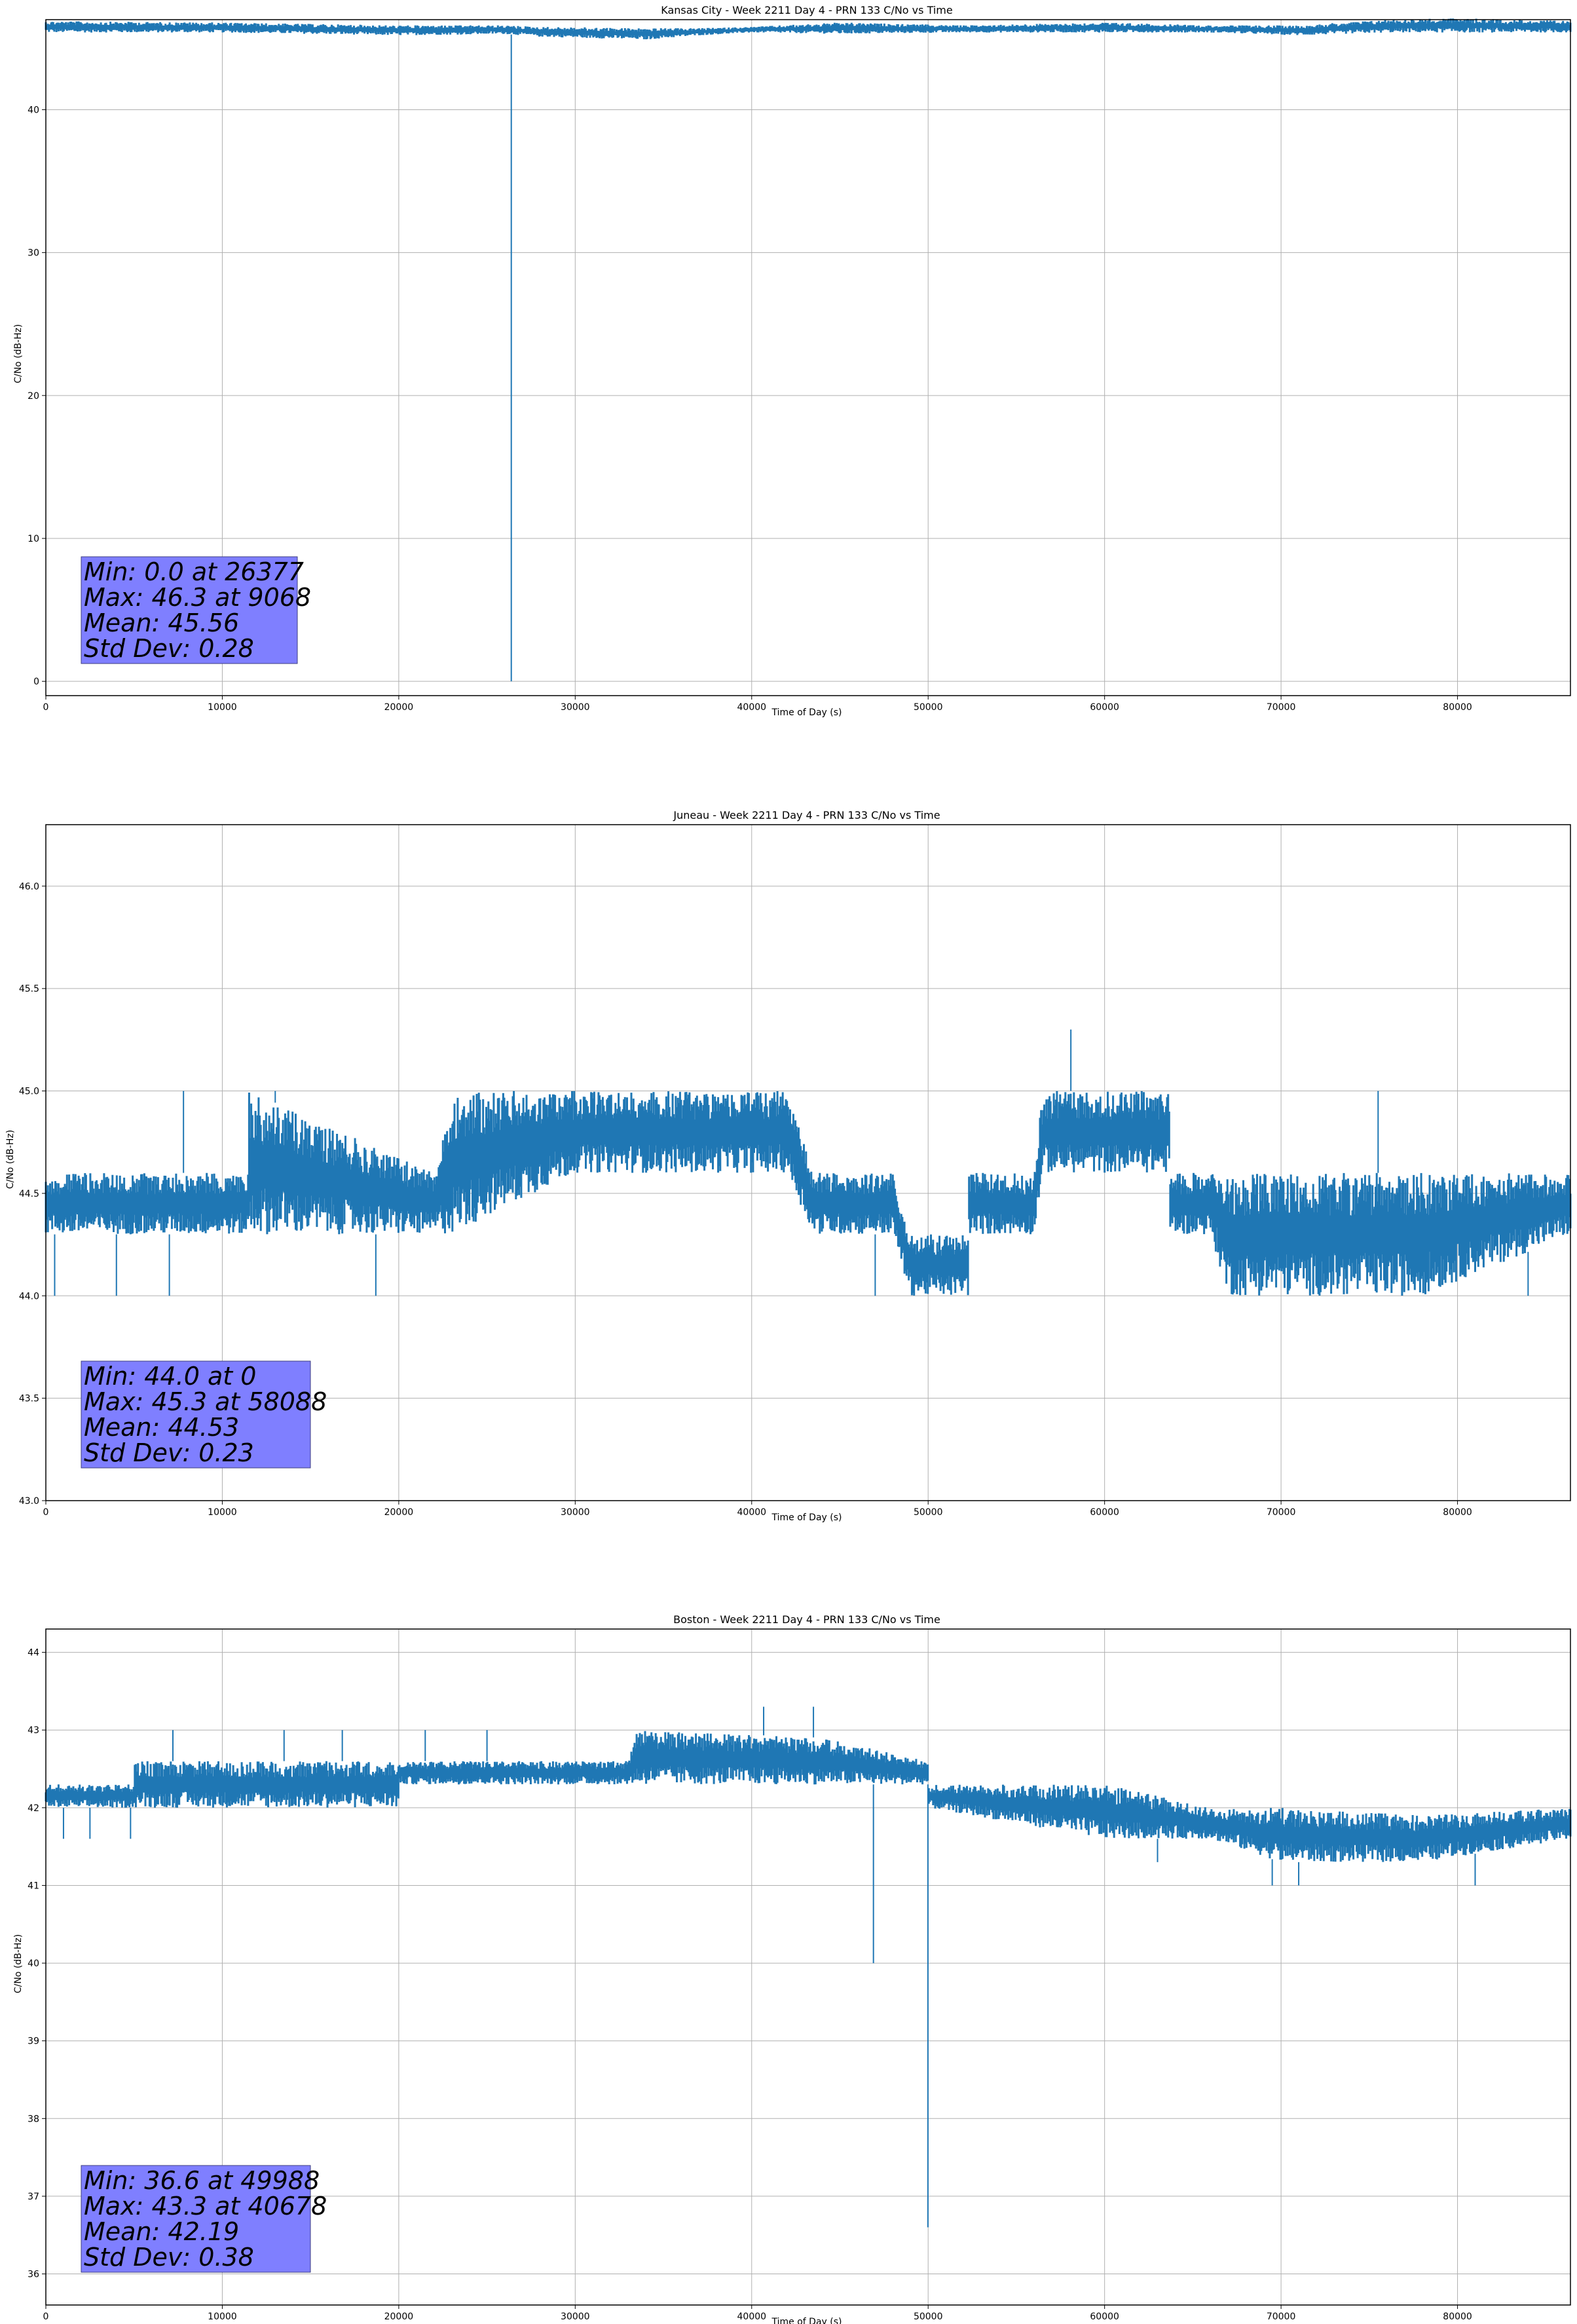 This screenshot has height=2324, width=1577. I want to click on stats-max: Max: 43.3 at 40678, so click(205, 2206).